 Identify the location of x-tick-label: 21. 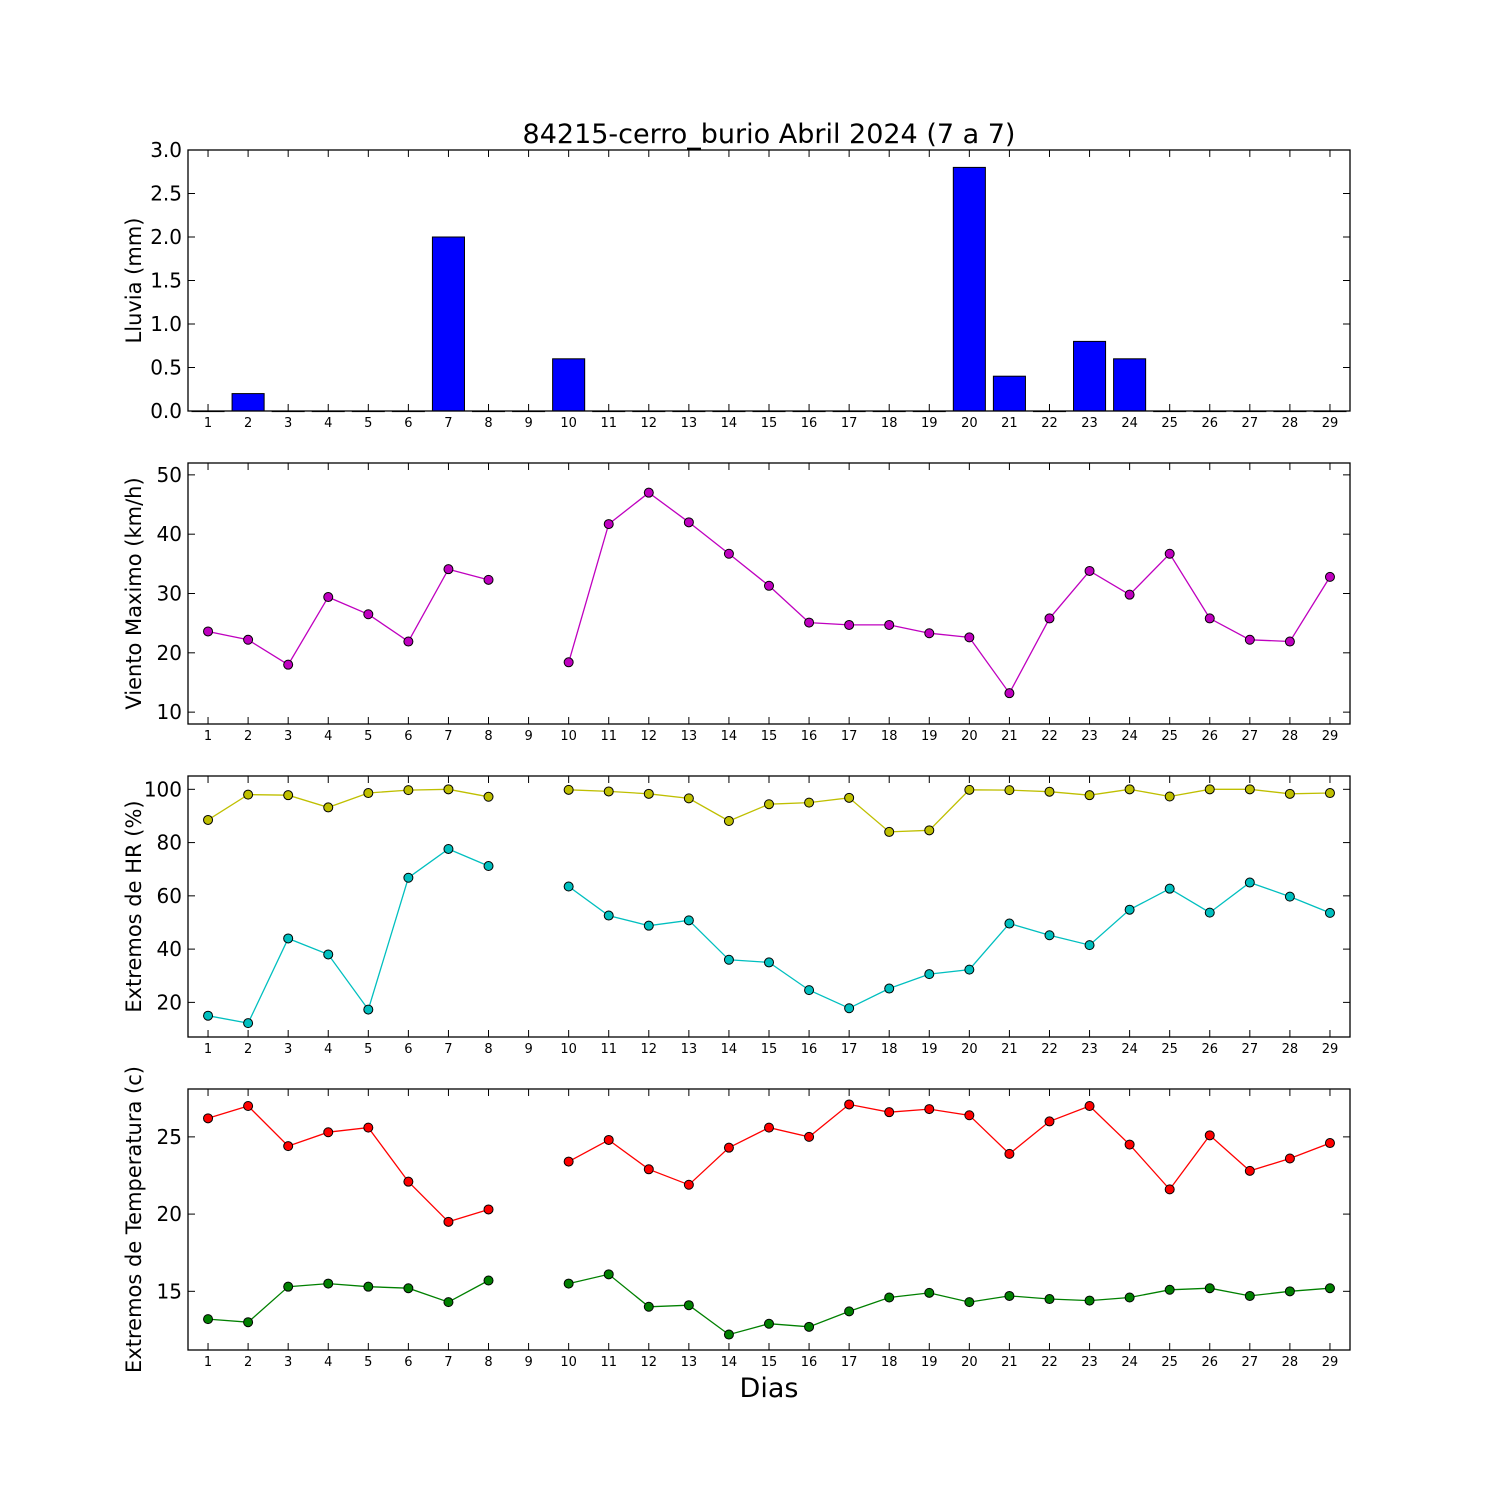
(1009, 736).